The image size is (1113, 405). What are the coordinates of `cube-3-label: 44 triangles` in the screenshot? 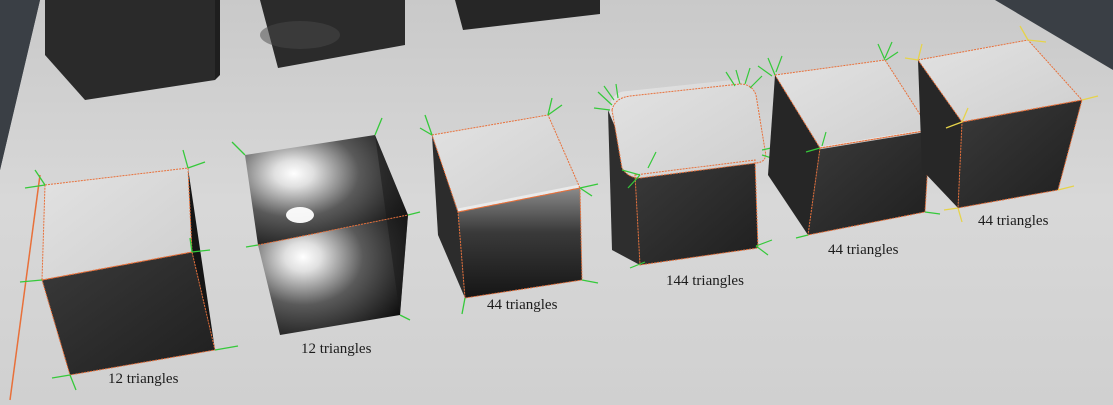 It's located at (522, 305).